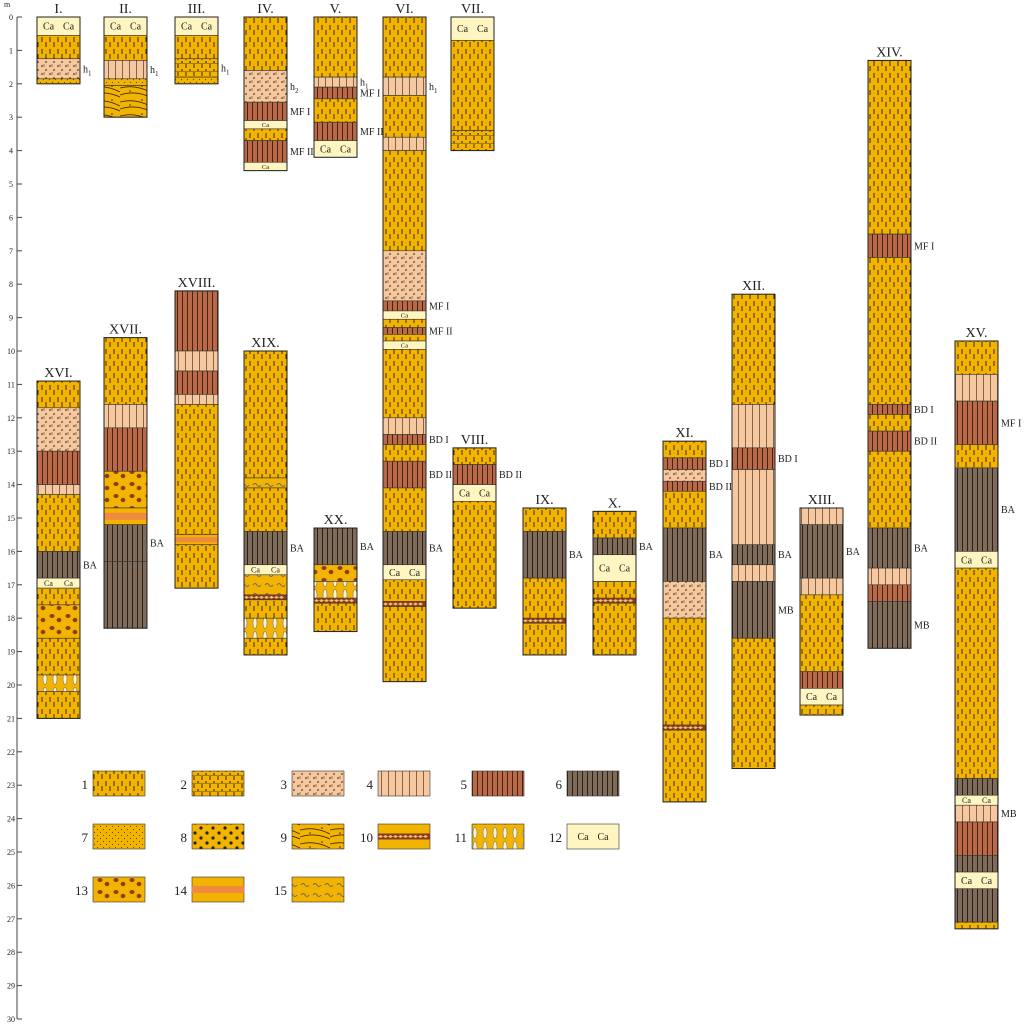 The height and width of the screenshot is (1030, 1024). I want to click on legend-item-4: 4, so click(399, 783).